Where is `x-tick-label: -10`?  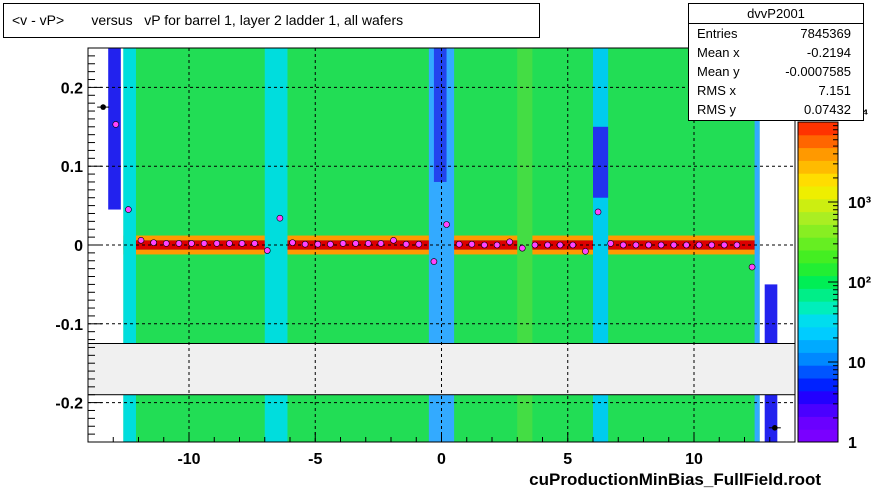 x-tick-label: -10 is located at coordinates (188, 459).